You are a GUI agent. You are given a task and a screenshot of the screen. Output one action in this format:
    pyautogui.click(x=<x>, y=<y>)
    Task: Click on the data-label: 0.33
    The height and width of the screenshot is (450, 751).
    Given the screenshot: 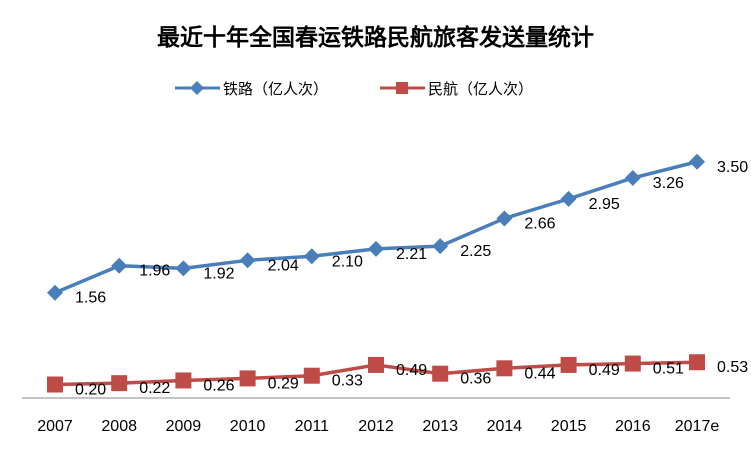 What is the action you would take?
    pyautogui.click(x=347, y=381)
    